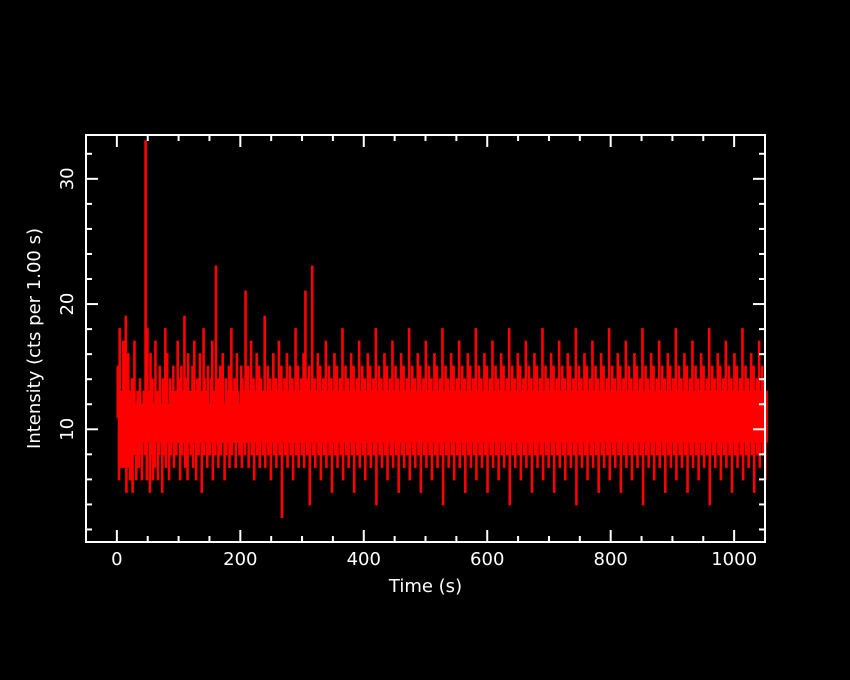 The image size is (850, 680). What do you see at coordinates (34, 338) in the screenshot?
I see `y-axis-label: Intensity (cts per 1.00 s)` at bounding box center [34, 338].